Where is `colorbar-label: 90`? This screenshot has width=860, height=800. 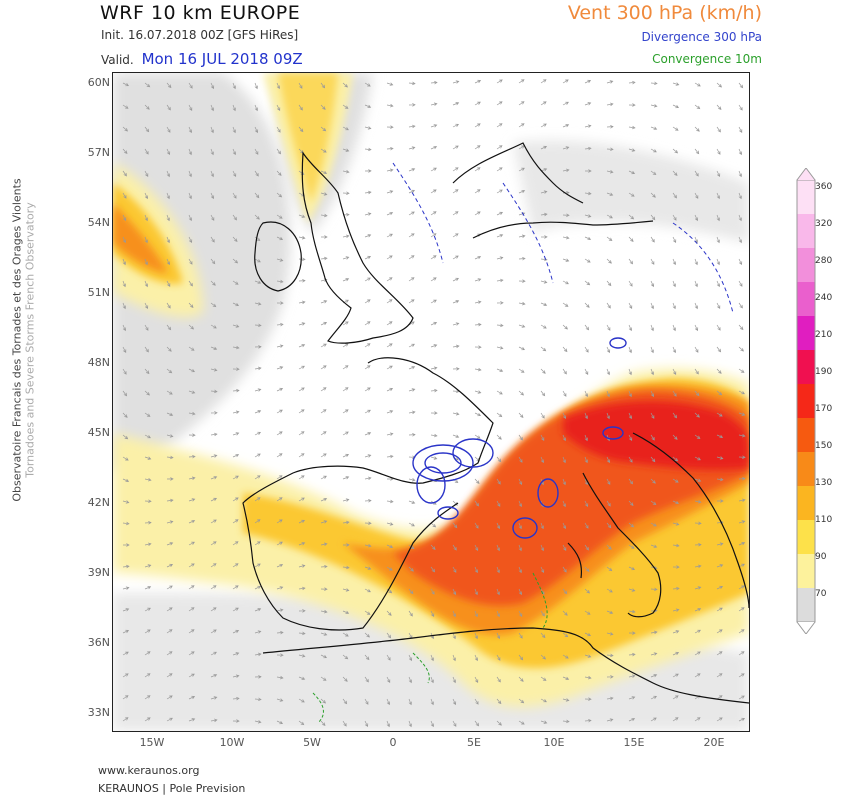 colorbar-label: 90 is located at coordinates (821, 557).